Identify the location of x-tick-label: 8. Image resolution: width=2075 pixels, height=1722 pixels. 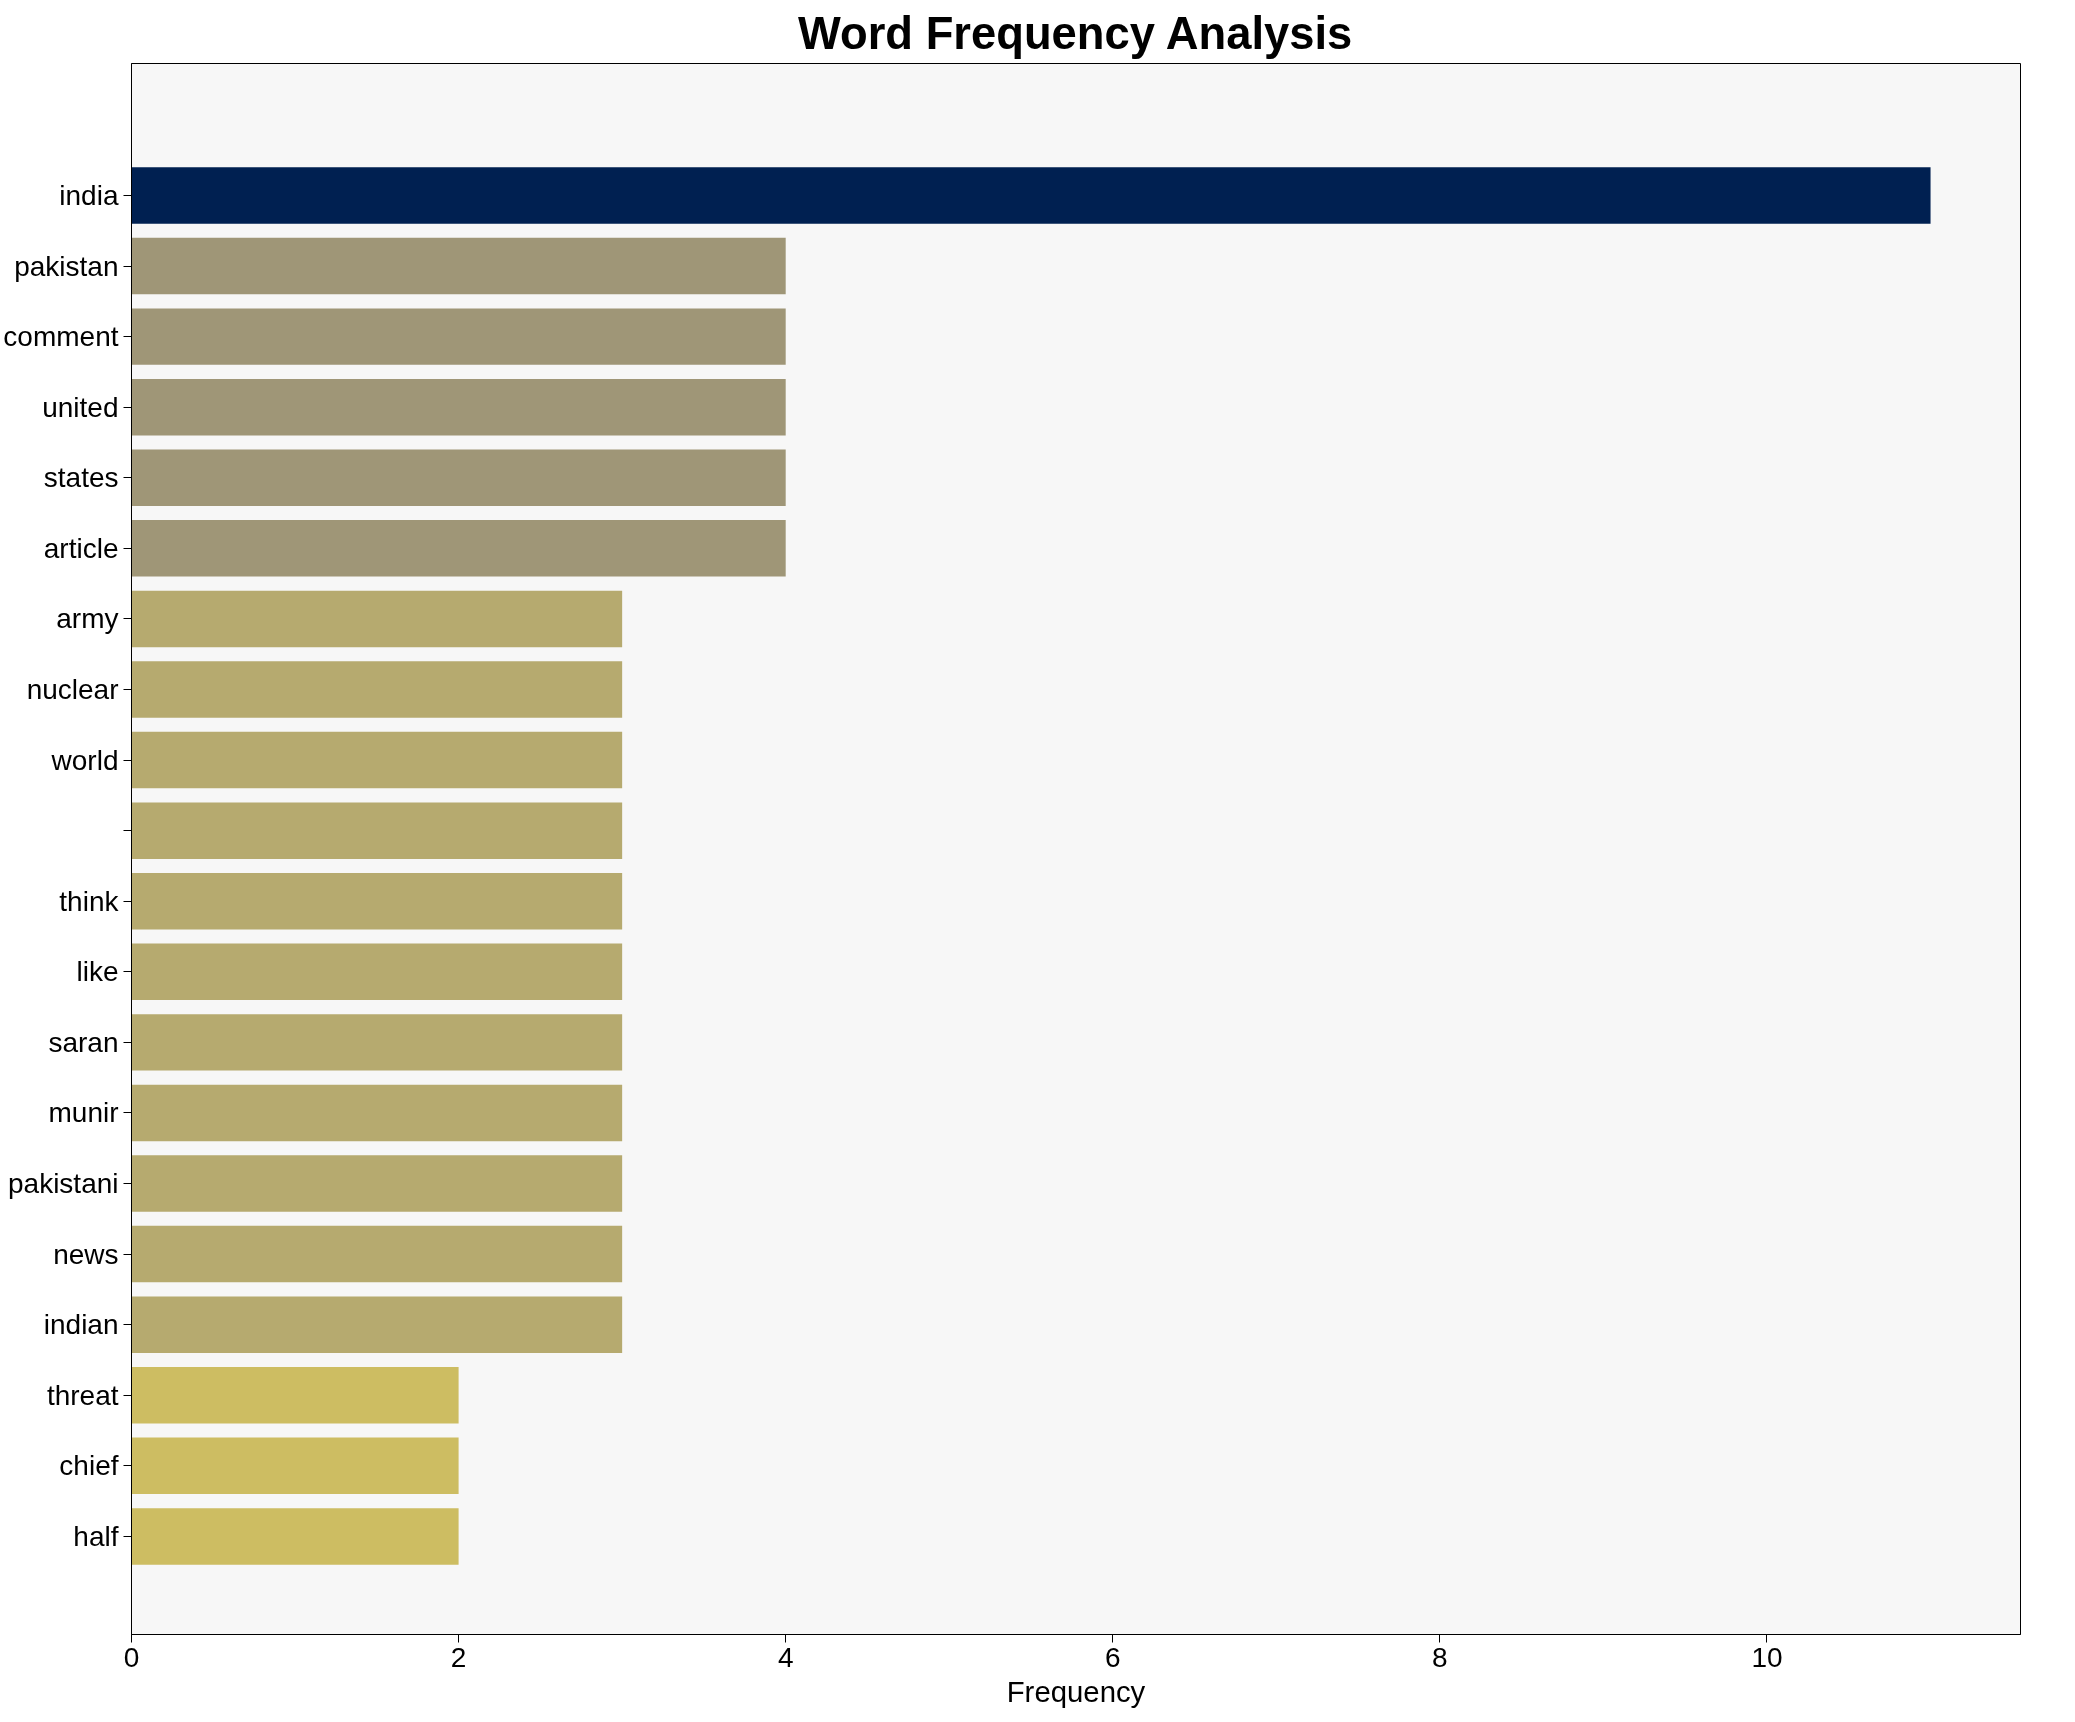
(1440, 1657).